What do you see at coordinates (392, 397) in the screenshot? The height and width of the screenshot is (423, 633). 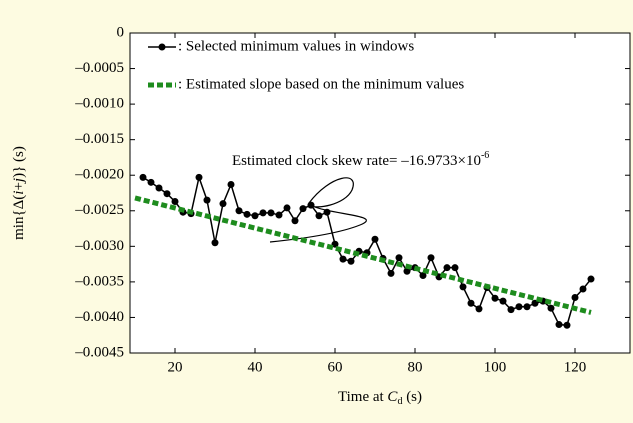 I see `x-label-part: C` at bounding box center [392, 397].